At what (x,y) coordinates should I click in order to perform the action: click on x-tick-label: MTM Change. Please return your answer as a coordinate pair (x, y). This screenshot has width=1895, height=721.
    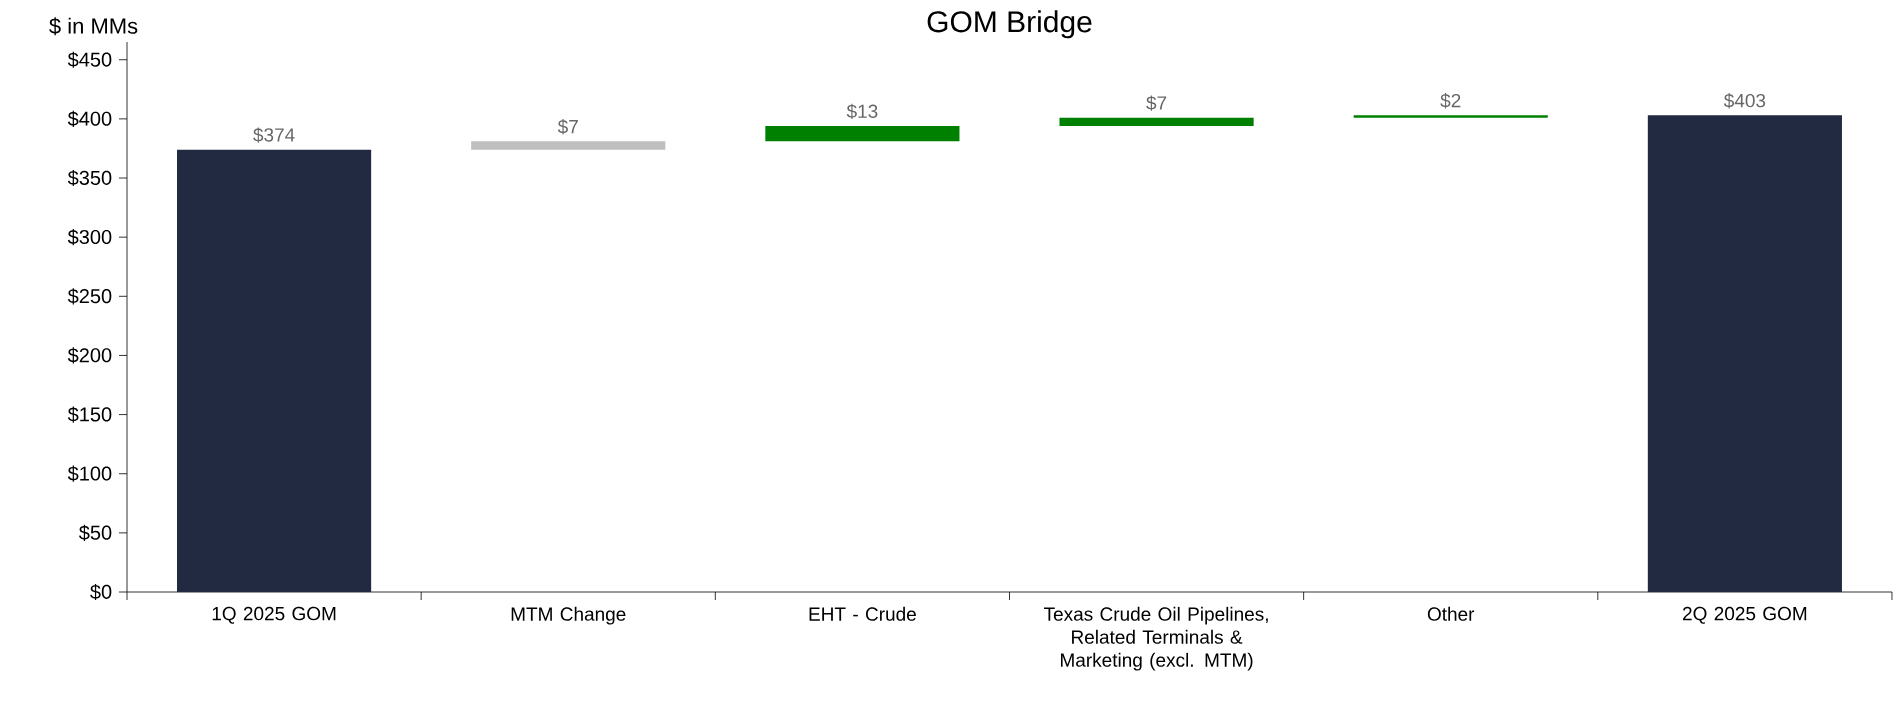
    Looking at the image, I should click on (568, 615).